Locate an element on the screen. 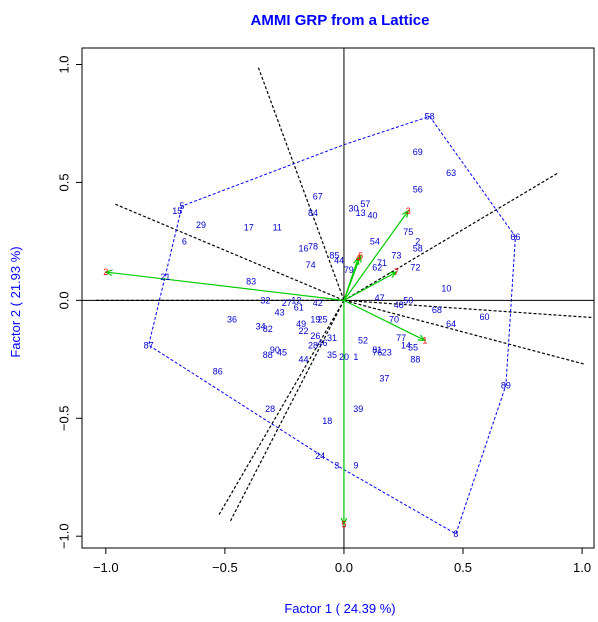 The image size is (598, 622). genotype-label: 19 is located at coordinates (315, 319).